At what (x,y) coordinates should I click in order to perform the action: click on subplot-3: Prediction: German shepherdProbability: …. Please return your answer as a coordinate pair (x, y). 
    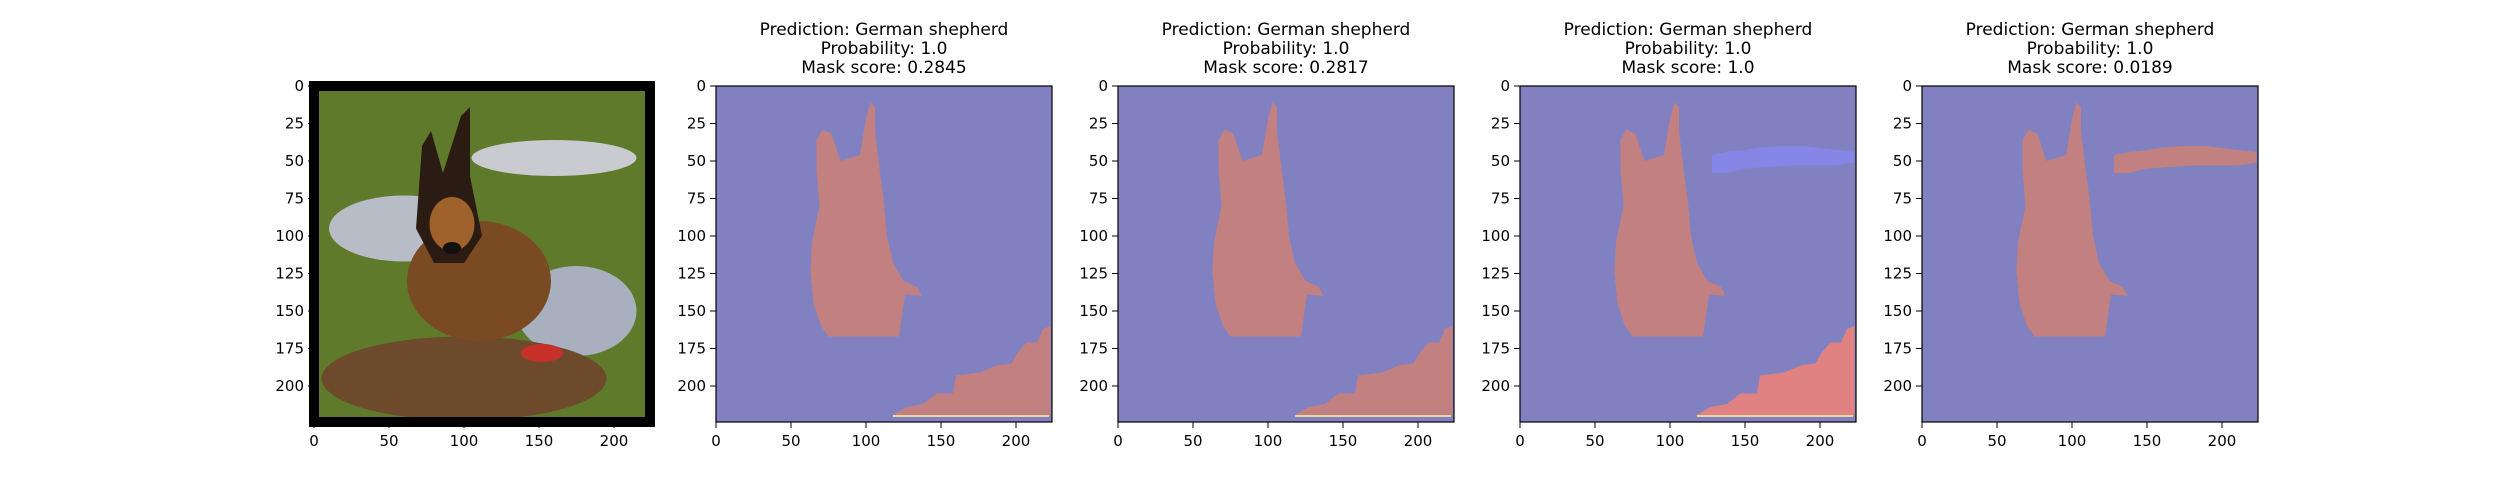
    Looking at the image, I should click on (1267, 235).